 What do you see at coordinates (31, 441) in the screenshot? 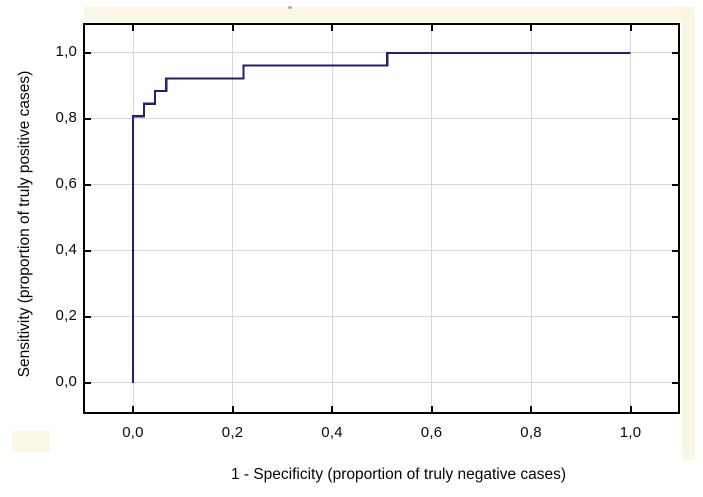
I see `scan-artifact-bottom-left` at bounding box center [31, 441].